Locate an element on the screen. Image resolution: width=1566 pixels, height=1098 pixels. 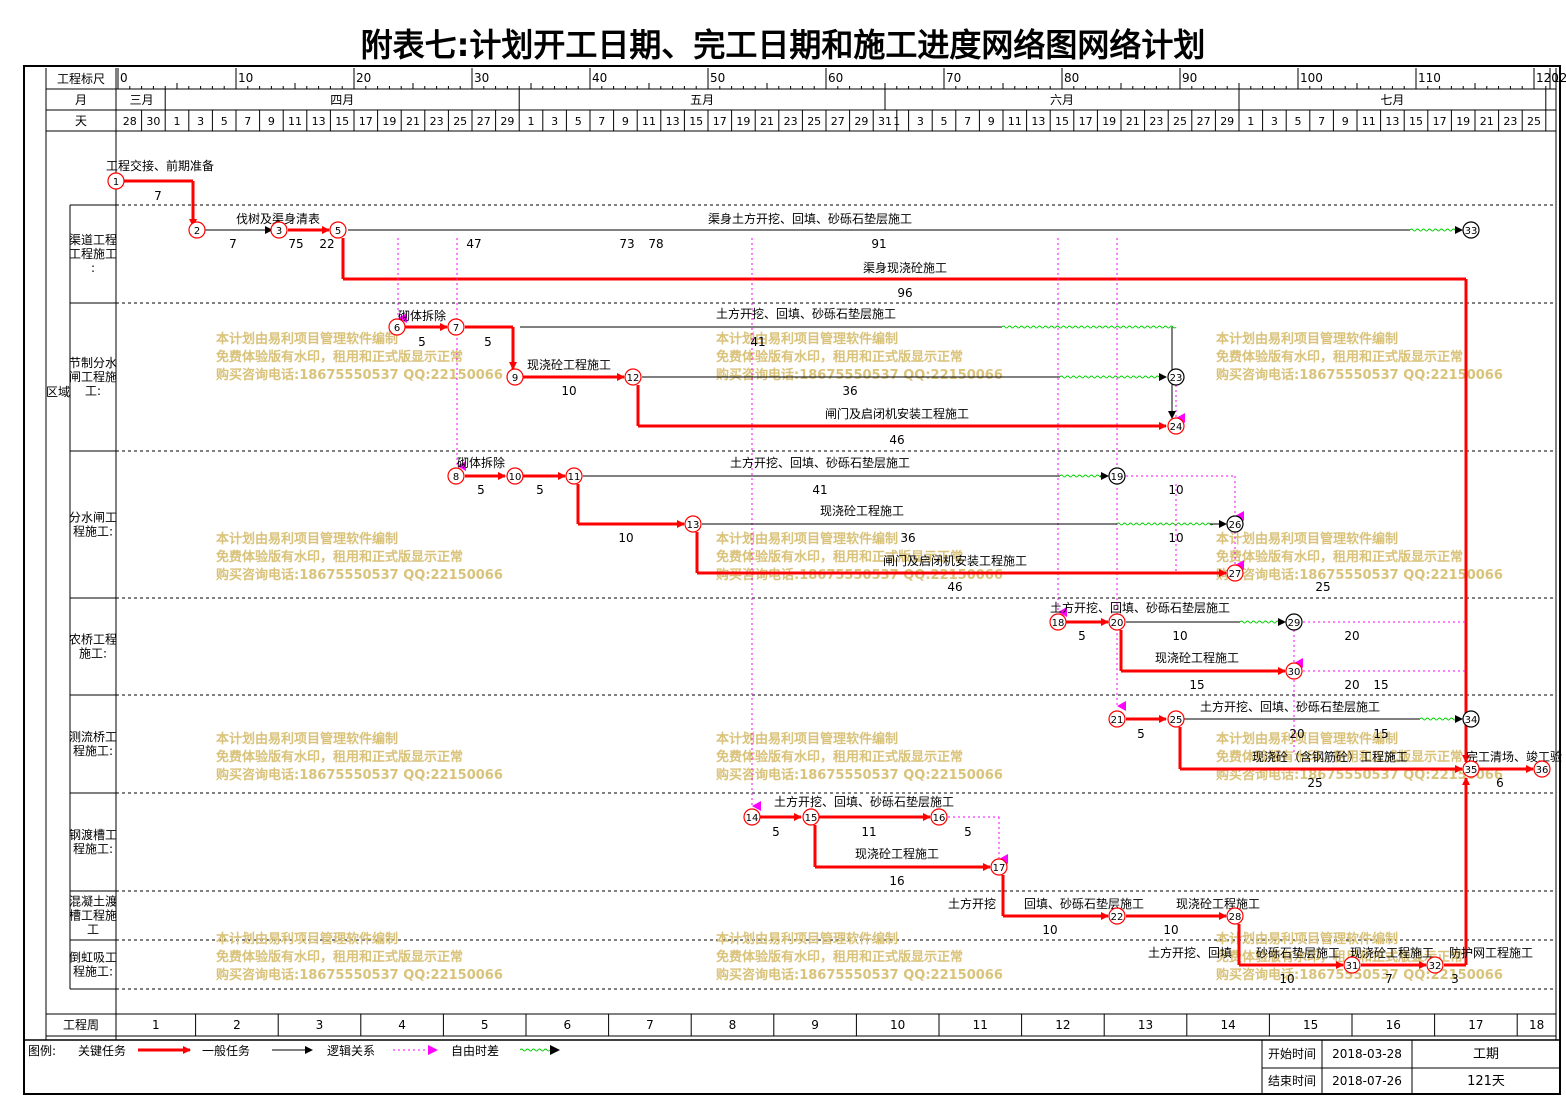
month-label: 月 is located at coordinates (81, 100).